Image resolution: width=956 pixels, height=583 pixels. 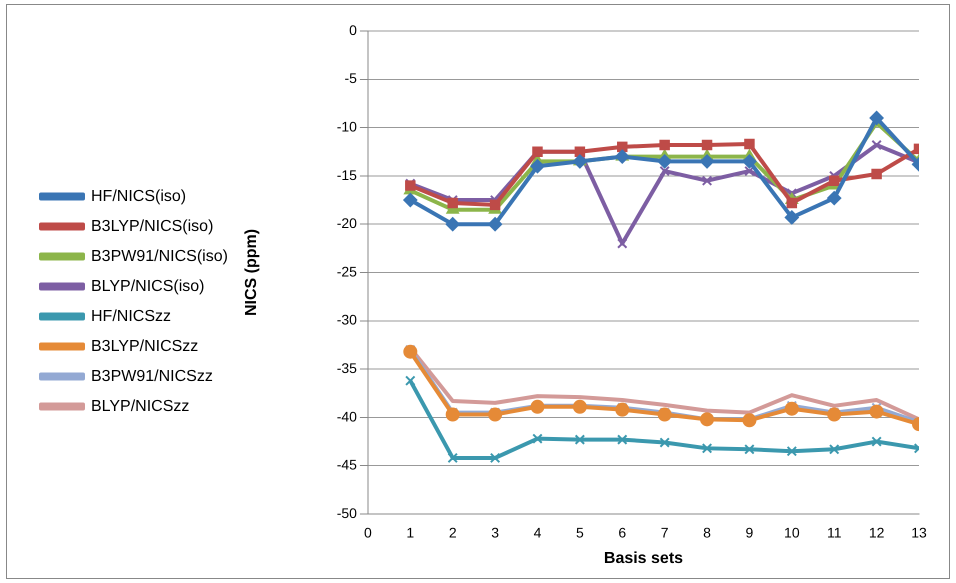 I want to click on y-tick-label: -20, so click(x=347, y=223).